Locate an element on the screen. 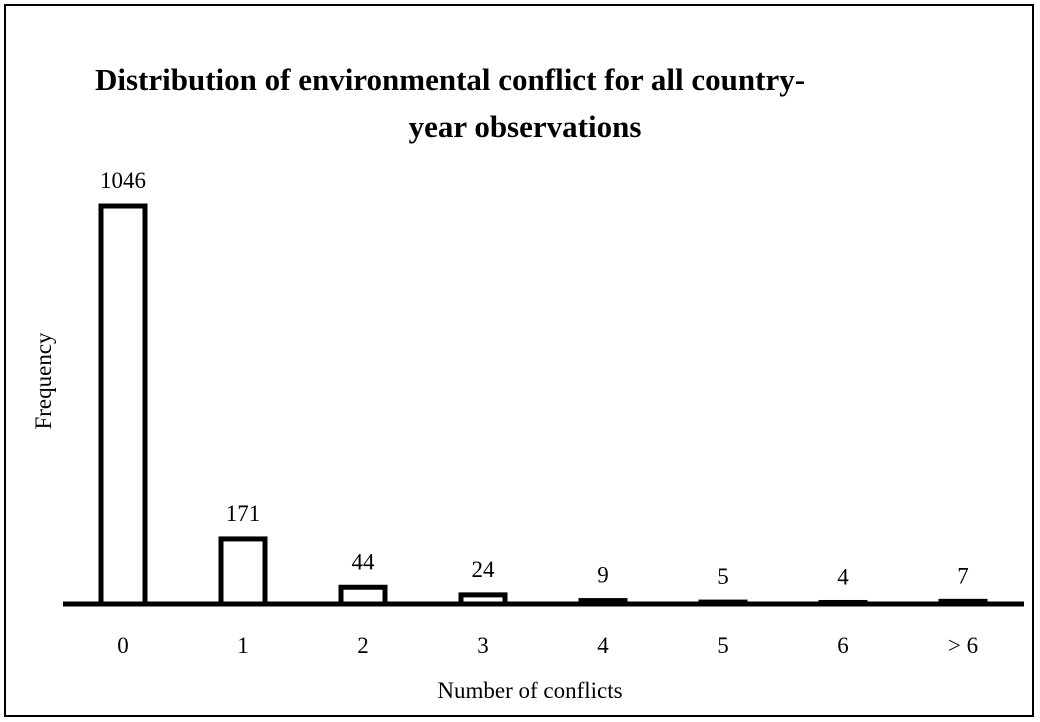 The image size is (1040, 722). y-axis-label: Frequency is located at coordinates (43, 381).